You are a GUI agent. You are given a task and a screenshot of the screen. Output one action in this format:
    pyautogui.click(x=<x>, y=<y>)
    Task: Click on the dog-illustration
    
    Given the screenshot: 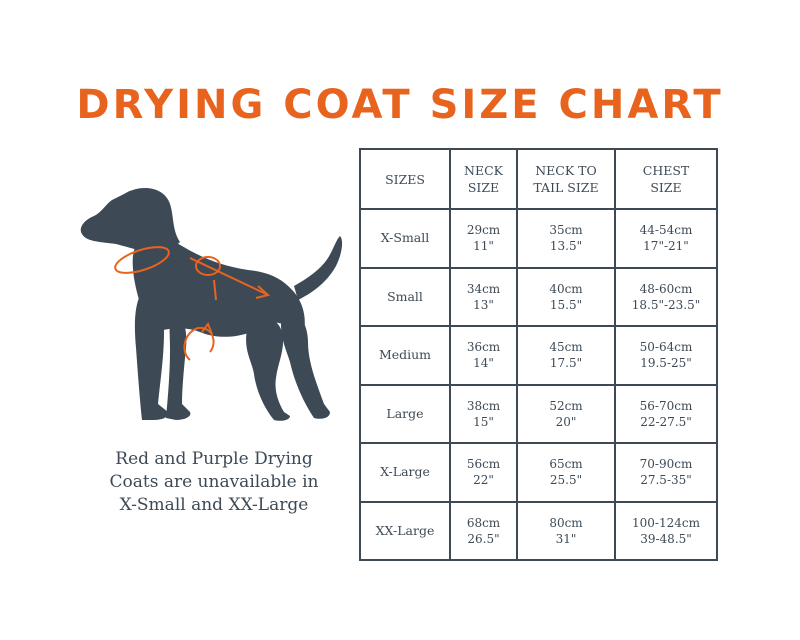 What is the action you would take?
    pyautogui.click(x=212, y=307)
    